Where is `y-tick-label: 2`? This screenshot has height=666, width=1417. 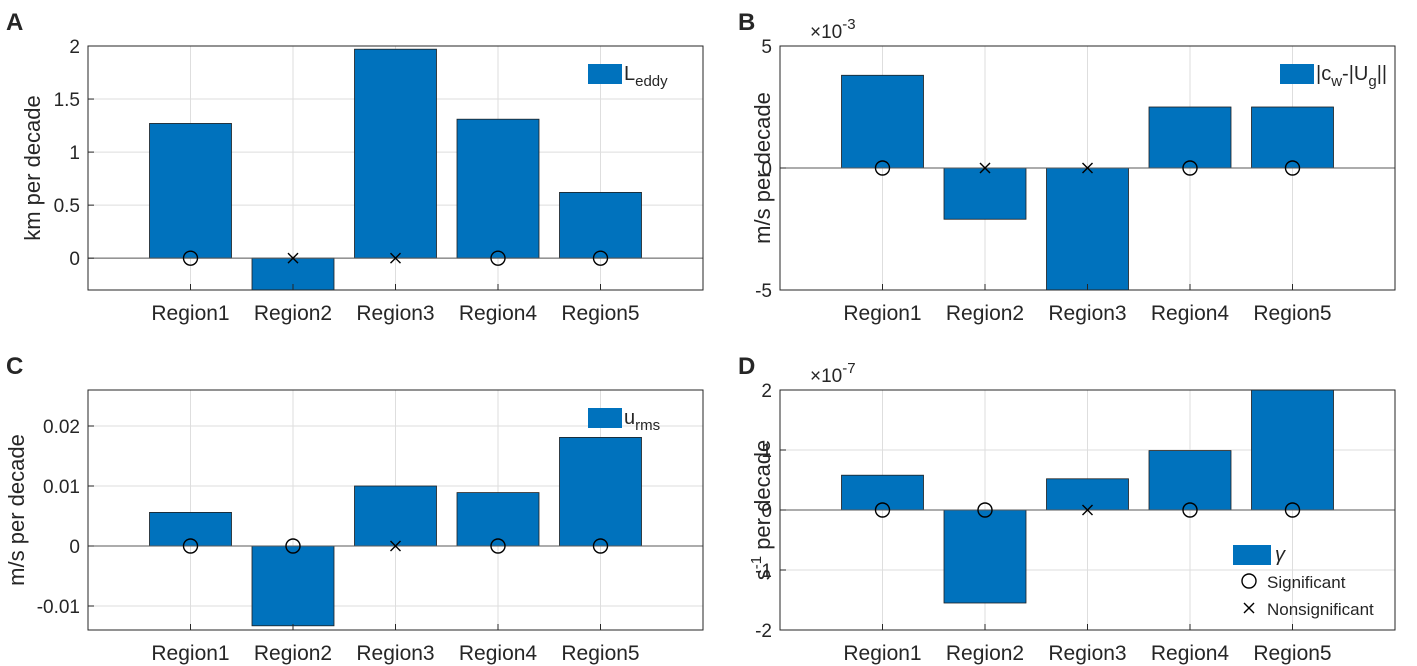
y-tick-label: 2 is located at coordinates (766, 391).